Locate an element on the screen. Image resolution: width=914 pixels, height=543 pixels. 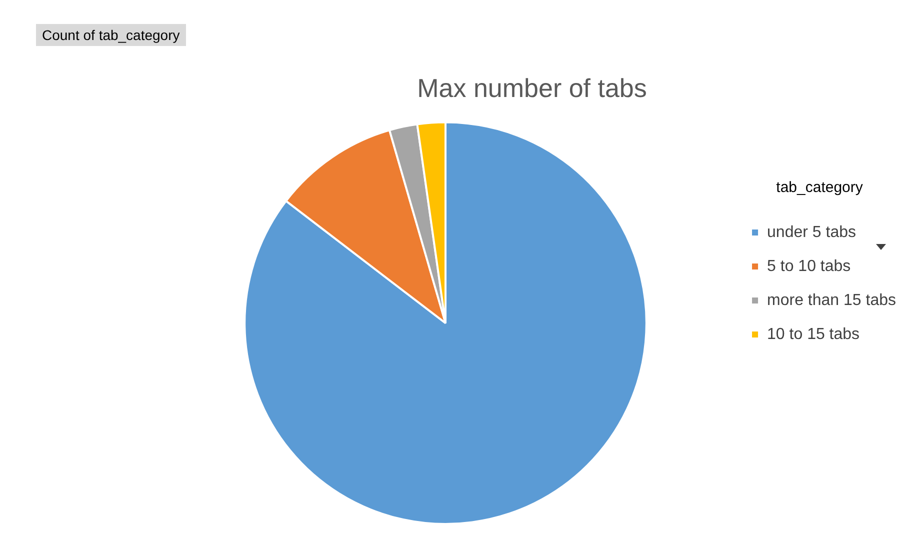
legend-label: 5 to 10 tabs is located at coordinates (809, 266).